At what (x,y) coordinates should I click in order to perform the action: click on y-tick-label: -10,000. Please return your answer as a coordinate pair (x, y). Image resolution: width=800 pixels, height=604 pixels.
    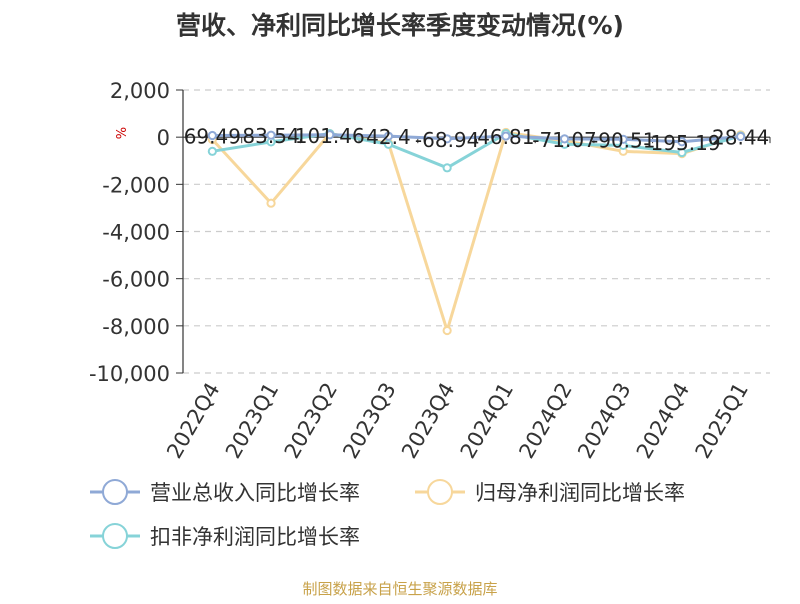
    Looking at the image, I should click on (129, 374).